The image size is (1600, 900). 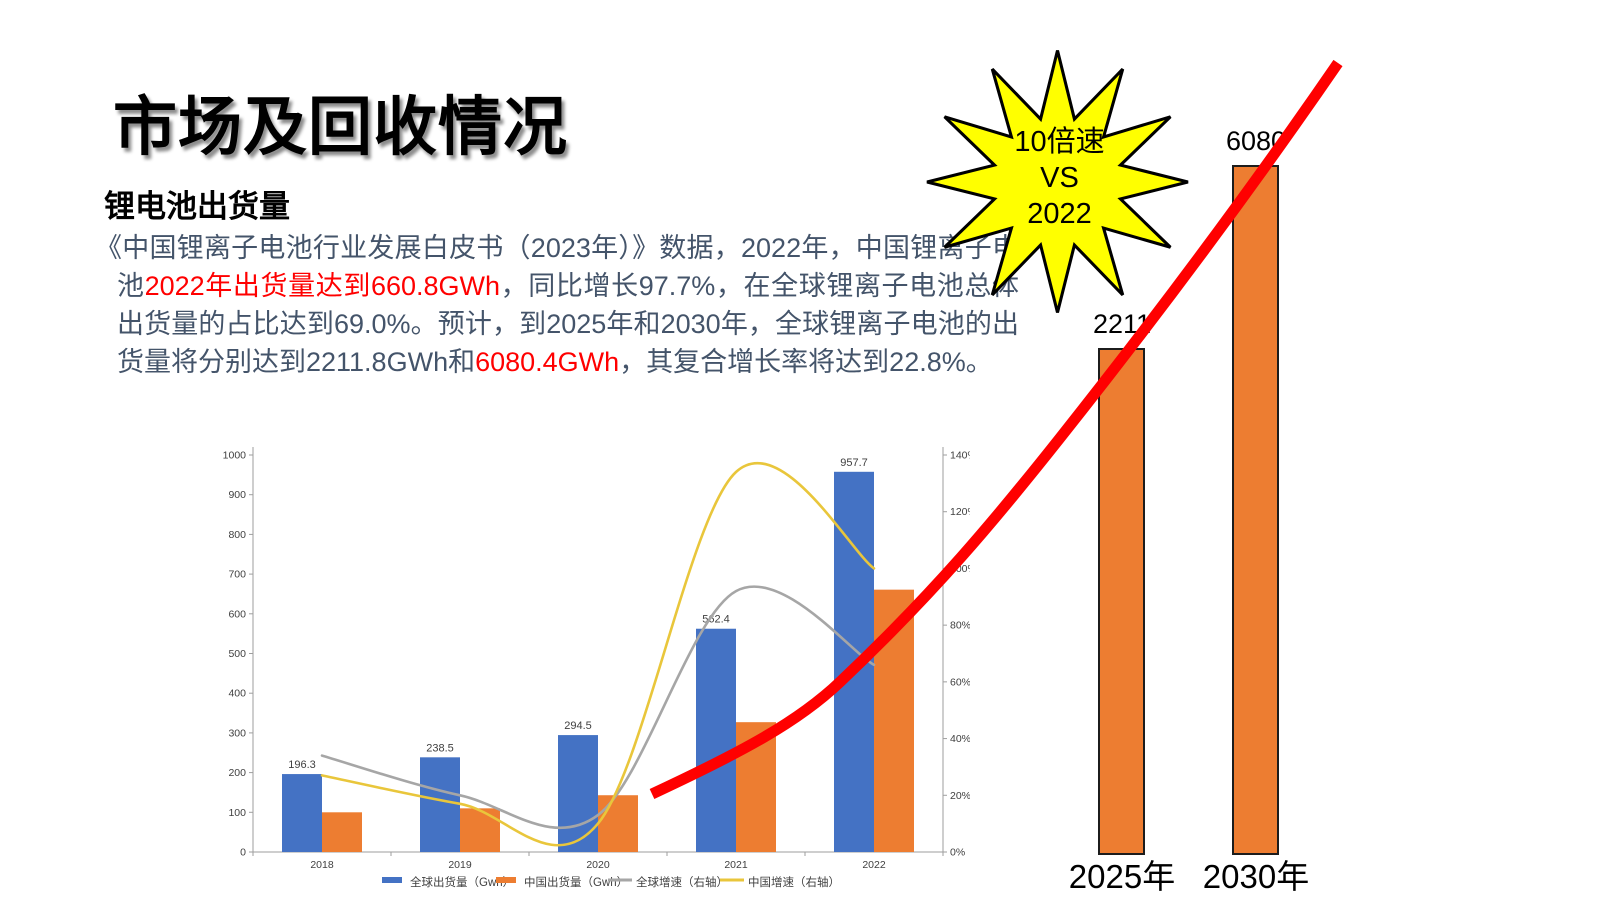 What do you see at coordinates (1122, 324) in the screenshot?
I see `projection-bar-2025-value: 2211` at bounding box center [1122, 324].